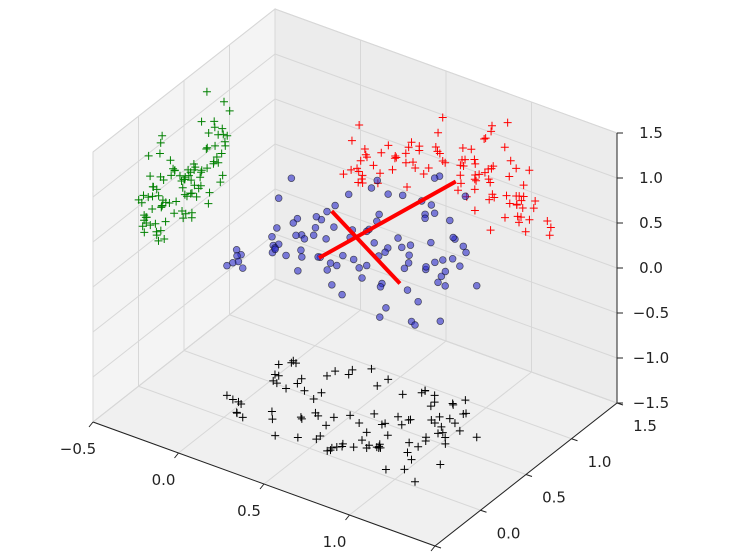 The height and width of the screenshot is (559, 750). Describe the element at coordinates (651, 358) in the screenshot. I see `z-tick-label: −1.0` at that location.